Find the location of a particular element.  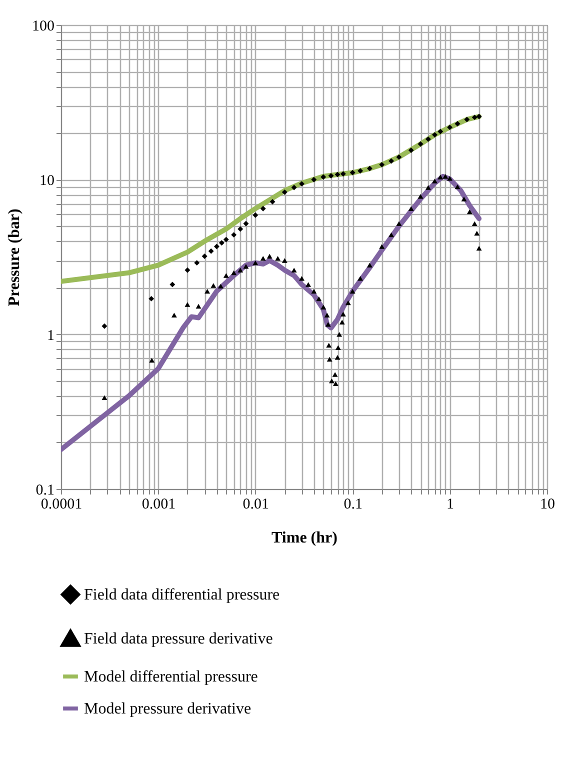

y-tick-label: 100 is located at coordinates (43, 26).